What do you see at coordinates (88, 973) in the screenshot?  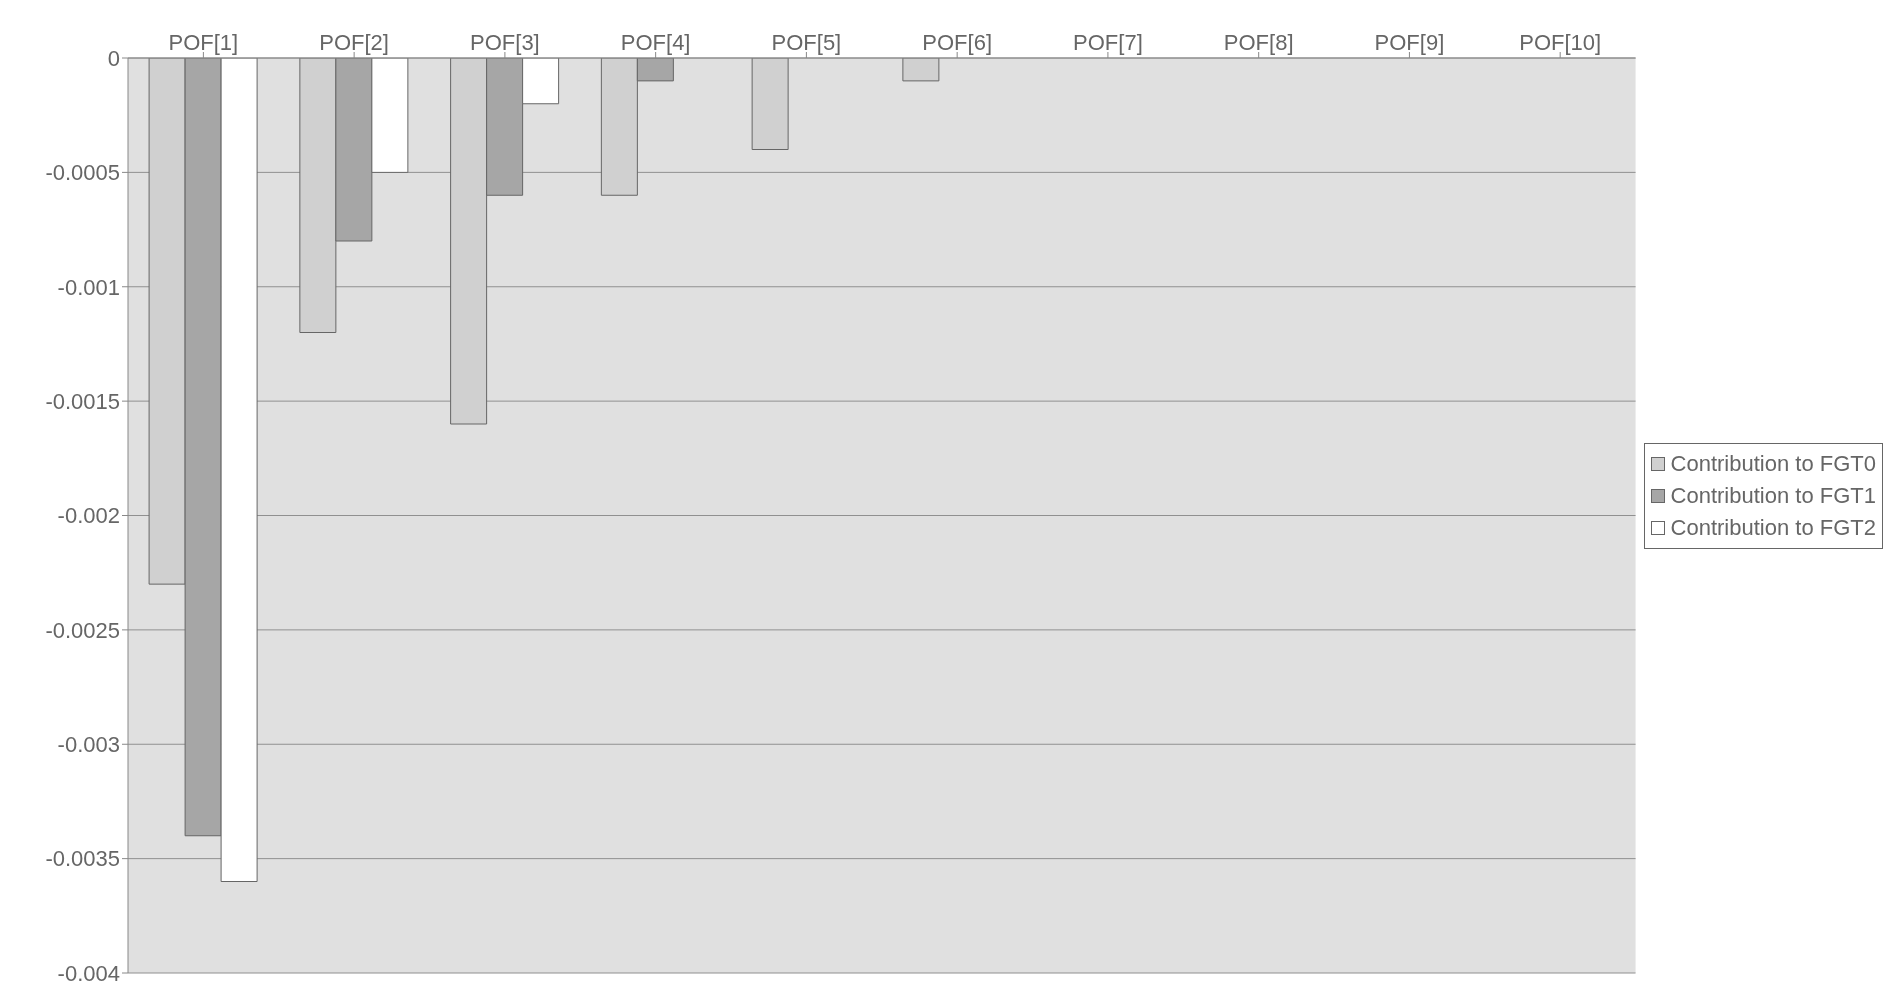 I see `y-tick-label: -0.004` at bounding box center [88, 973].